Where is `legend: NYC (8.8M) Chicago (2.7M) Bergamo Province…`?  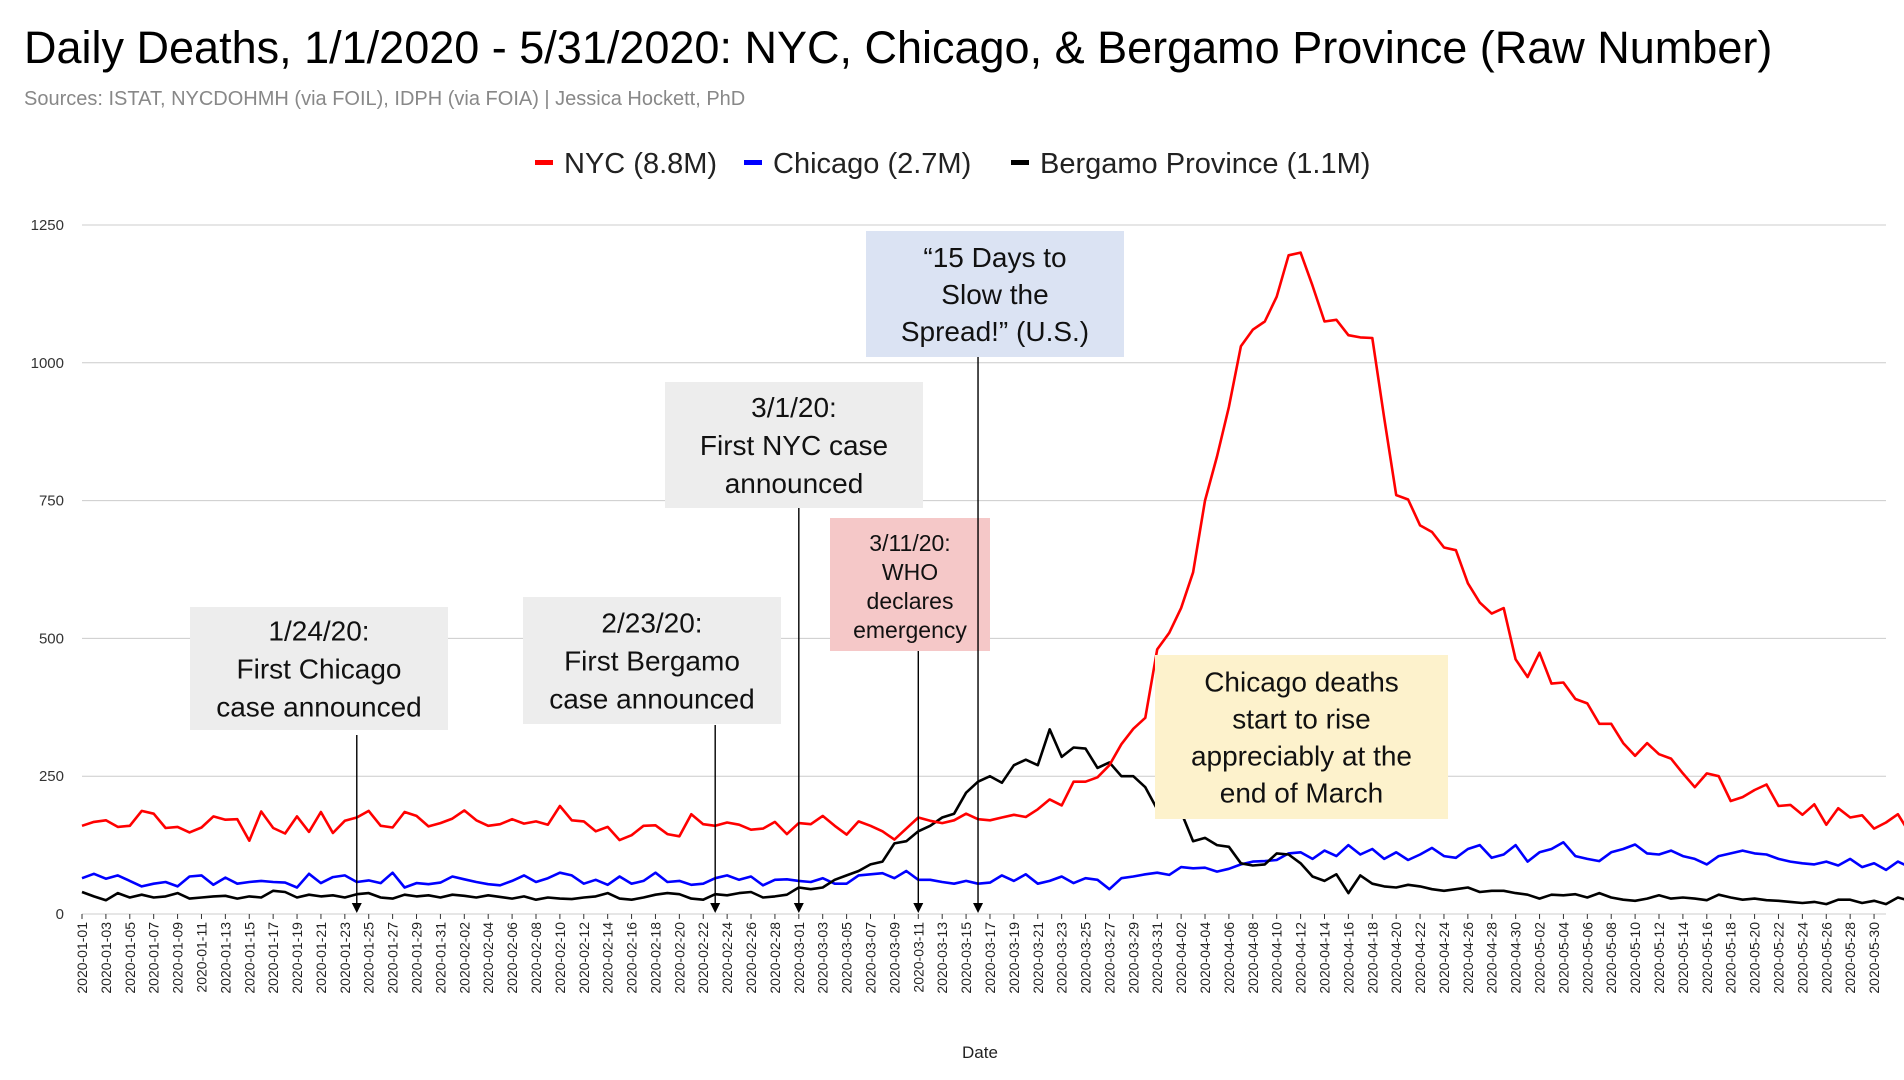 legend: NYC (8.8M) Chicago (2.7M) Bergamo Province… is located at coordinates (952, 164).